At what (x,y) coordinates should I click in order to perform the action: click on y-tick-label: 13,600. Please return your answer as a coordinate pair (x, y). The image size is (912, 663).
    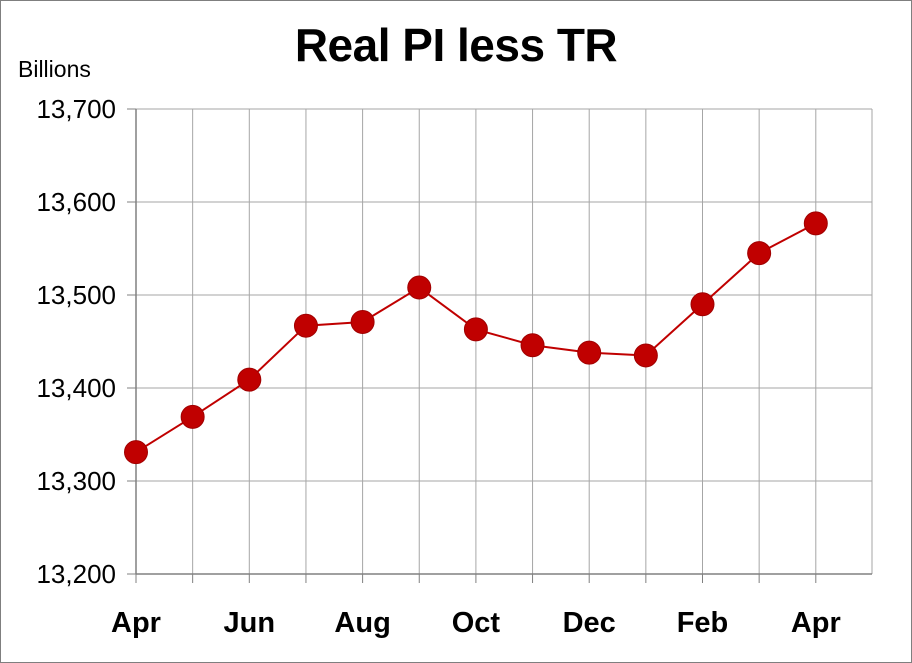
    Looking at the image, I should click on (76, 202).